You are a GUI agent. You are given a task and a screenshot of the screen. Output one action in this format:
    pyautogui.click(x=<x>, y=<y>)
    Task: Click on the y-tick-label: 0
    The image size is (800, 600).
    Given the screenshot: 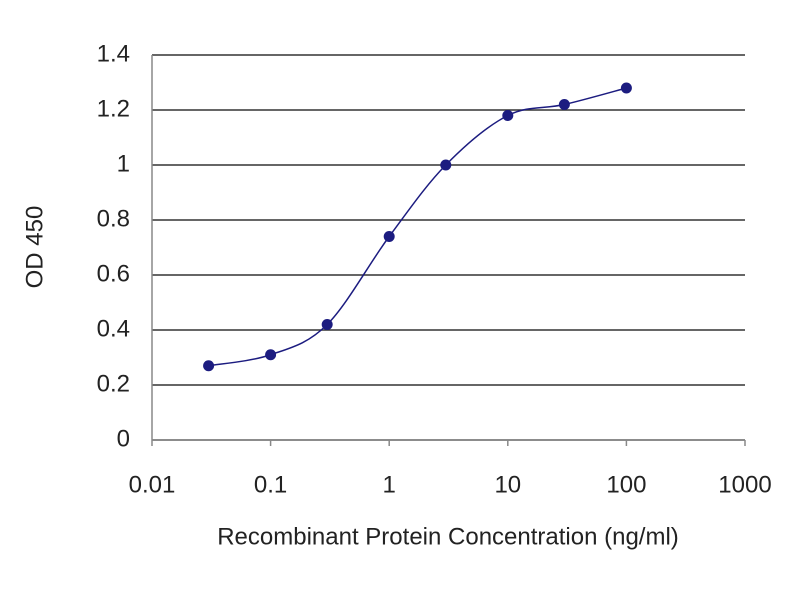 What is the action you would take?
    pyautogui.click(x=123, y=438)
    